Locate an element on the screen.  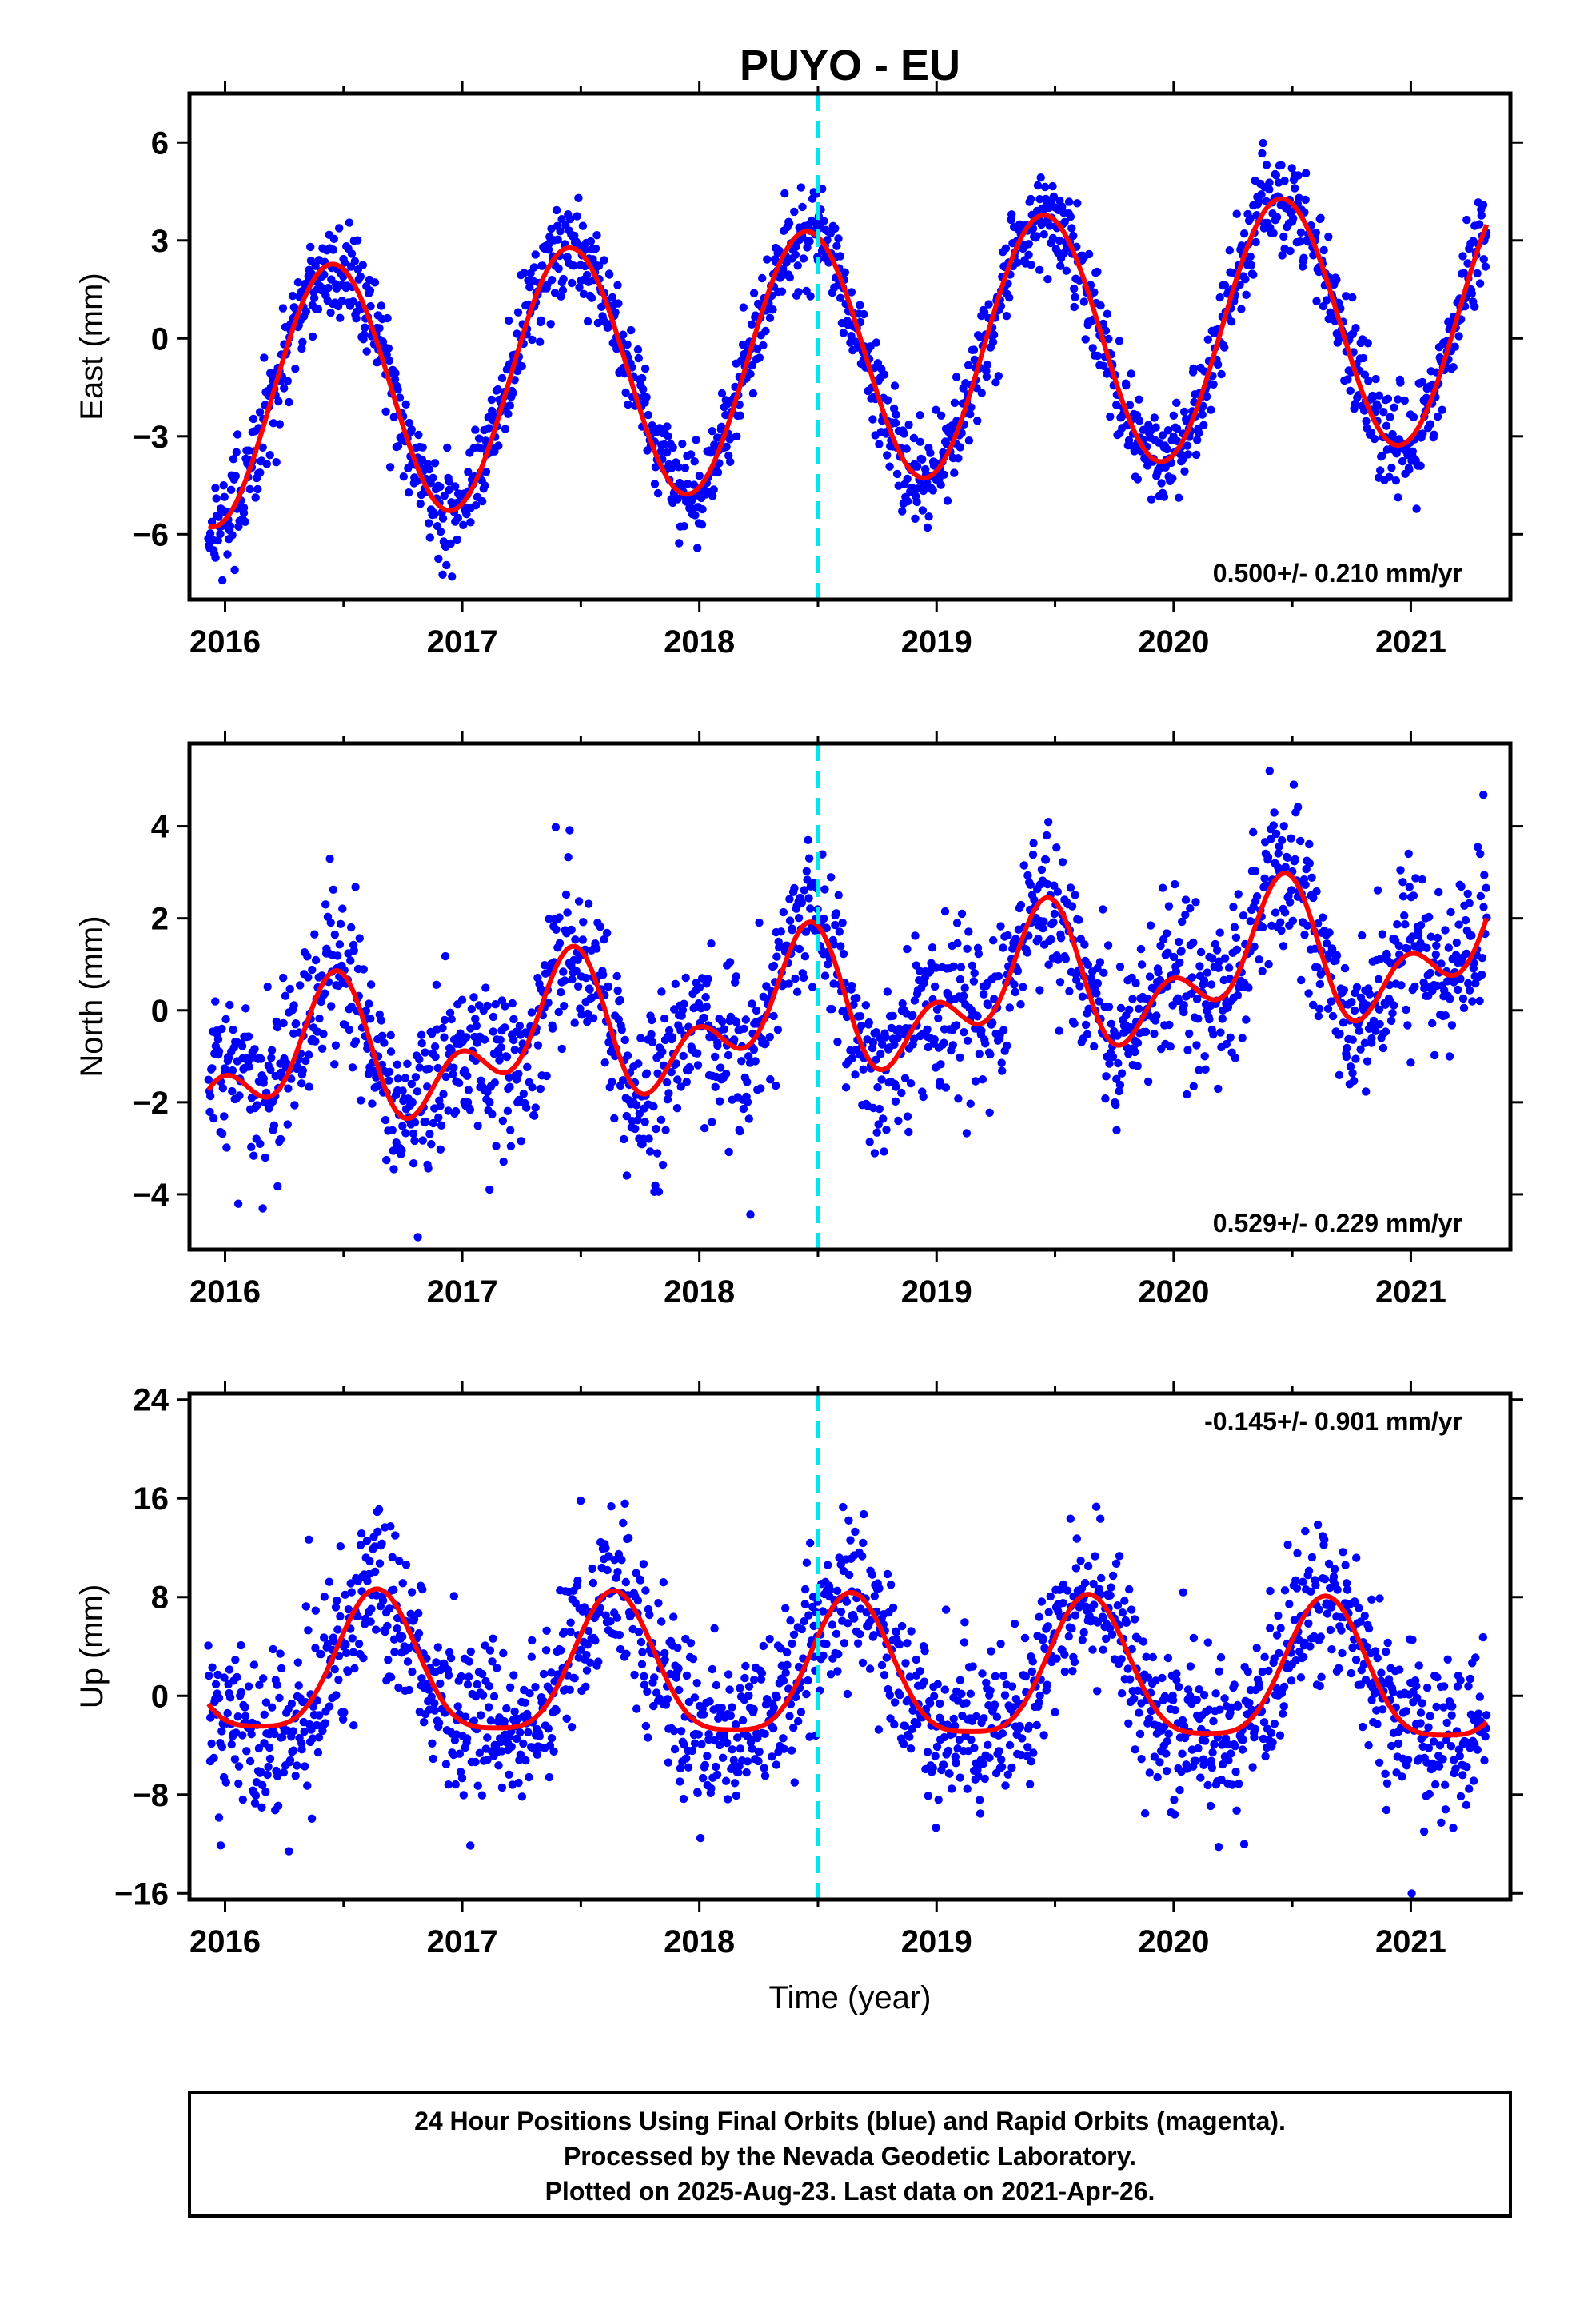
y-axis-label: North (mm) is located at coordinates (92, 996).